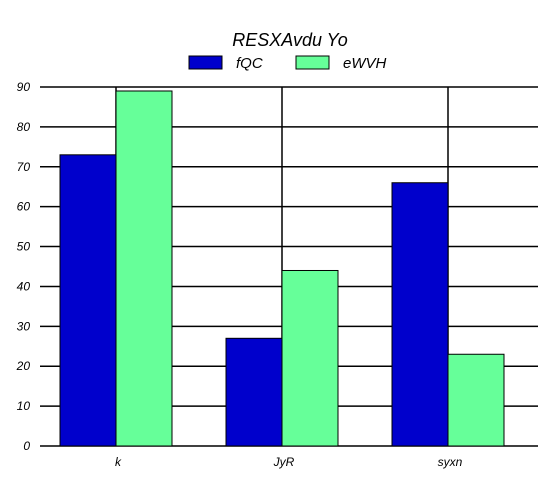 This screenshot has height=483, width=552. Describe the element at coordinates (205, 62) in the screenshot. I see `legend-swatch-fqc` at that location.